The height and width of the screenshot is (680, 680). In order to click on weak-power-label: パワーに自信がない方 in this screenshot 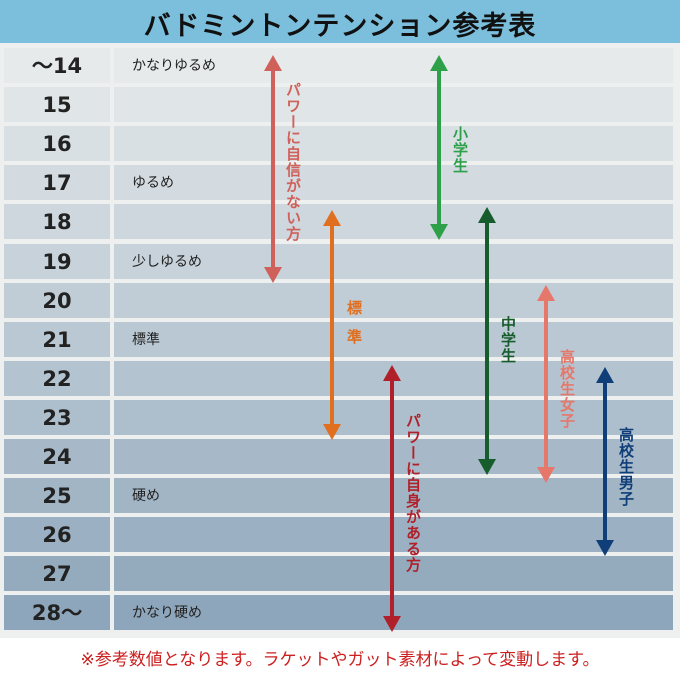, I will do `click(293, 162)`.